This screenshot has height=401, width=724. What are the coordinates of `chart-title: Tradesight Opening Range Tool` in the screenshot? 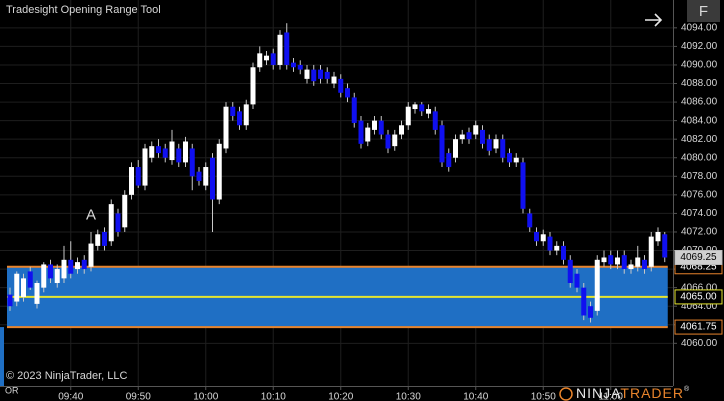 It's located at (83, 10).